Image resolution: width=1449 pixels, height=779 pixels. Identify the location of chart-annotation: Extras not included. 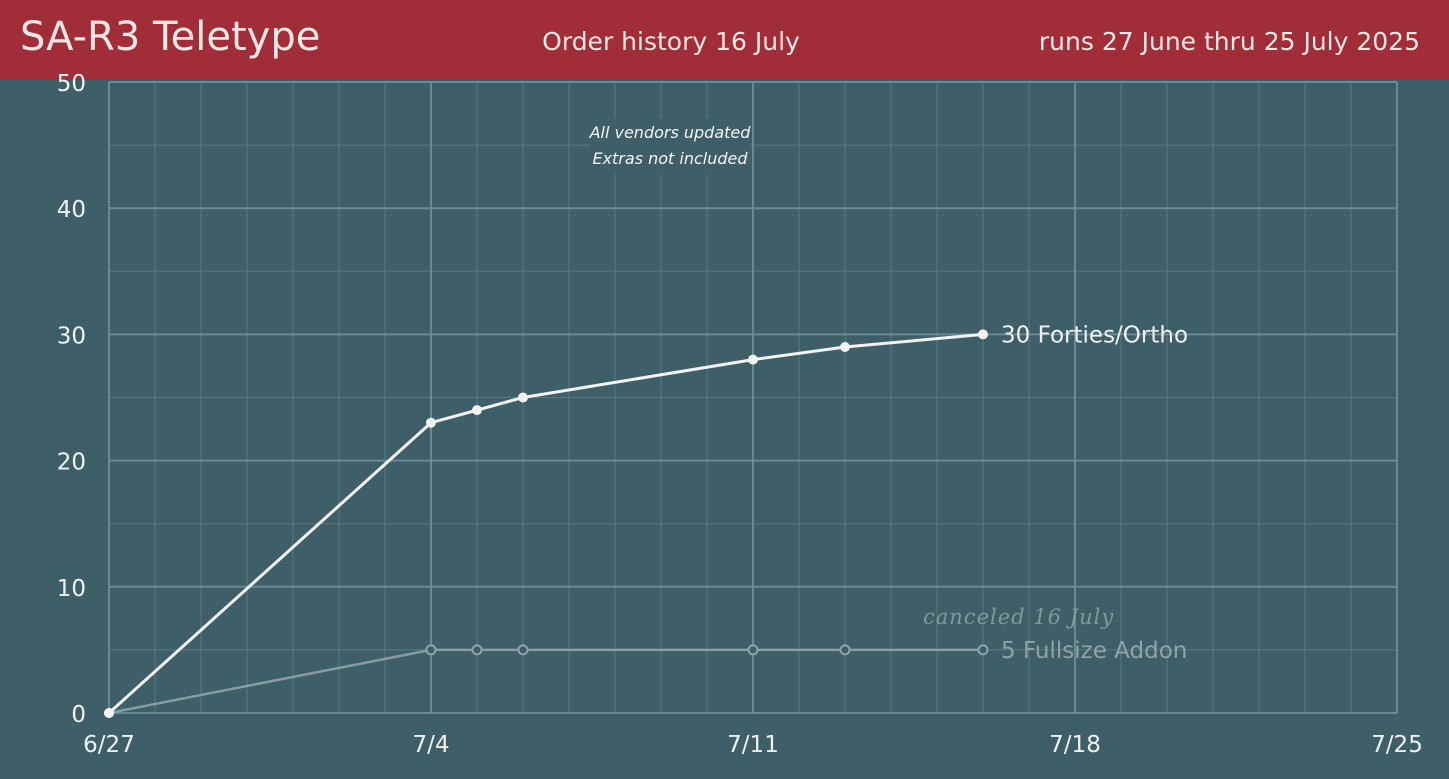
(670, 158).